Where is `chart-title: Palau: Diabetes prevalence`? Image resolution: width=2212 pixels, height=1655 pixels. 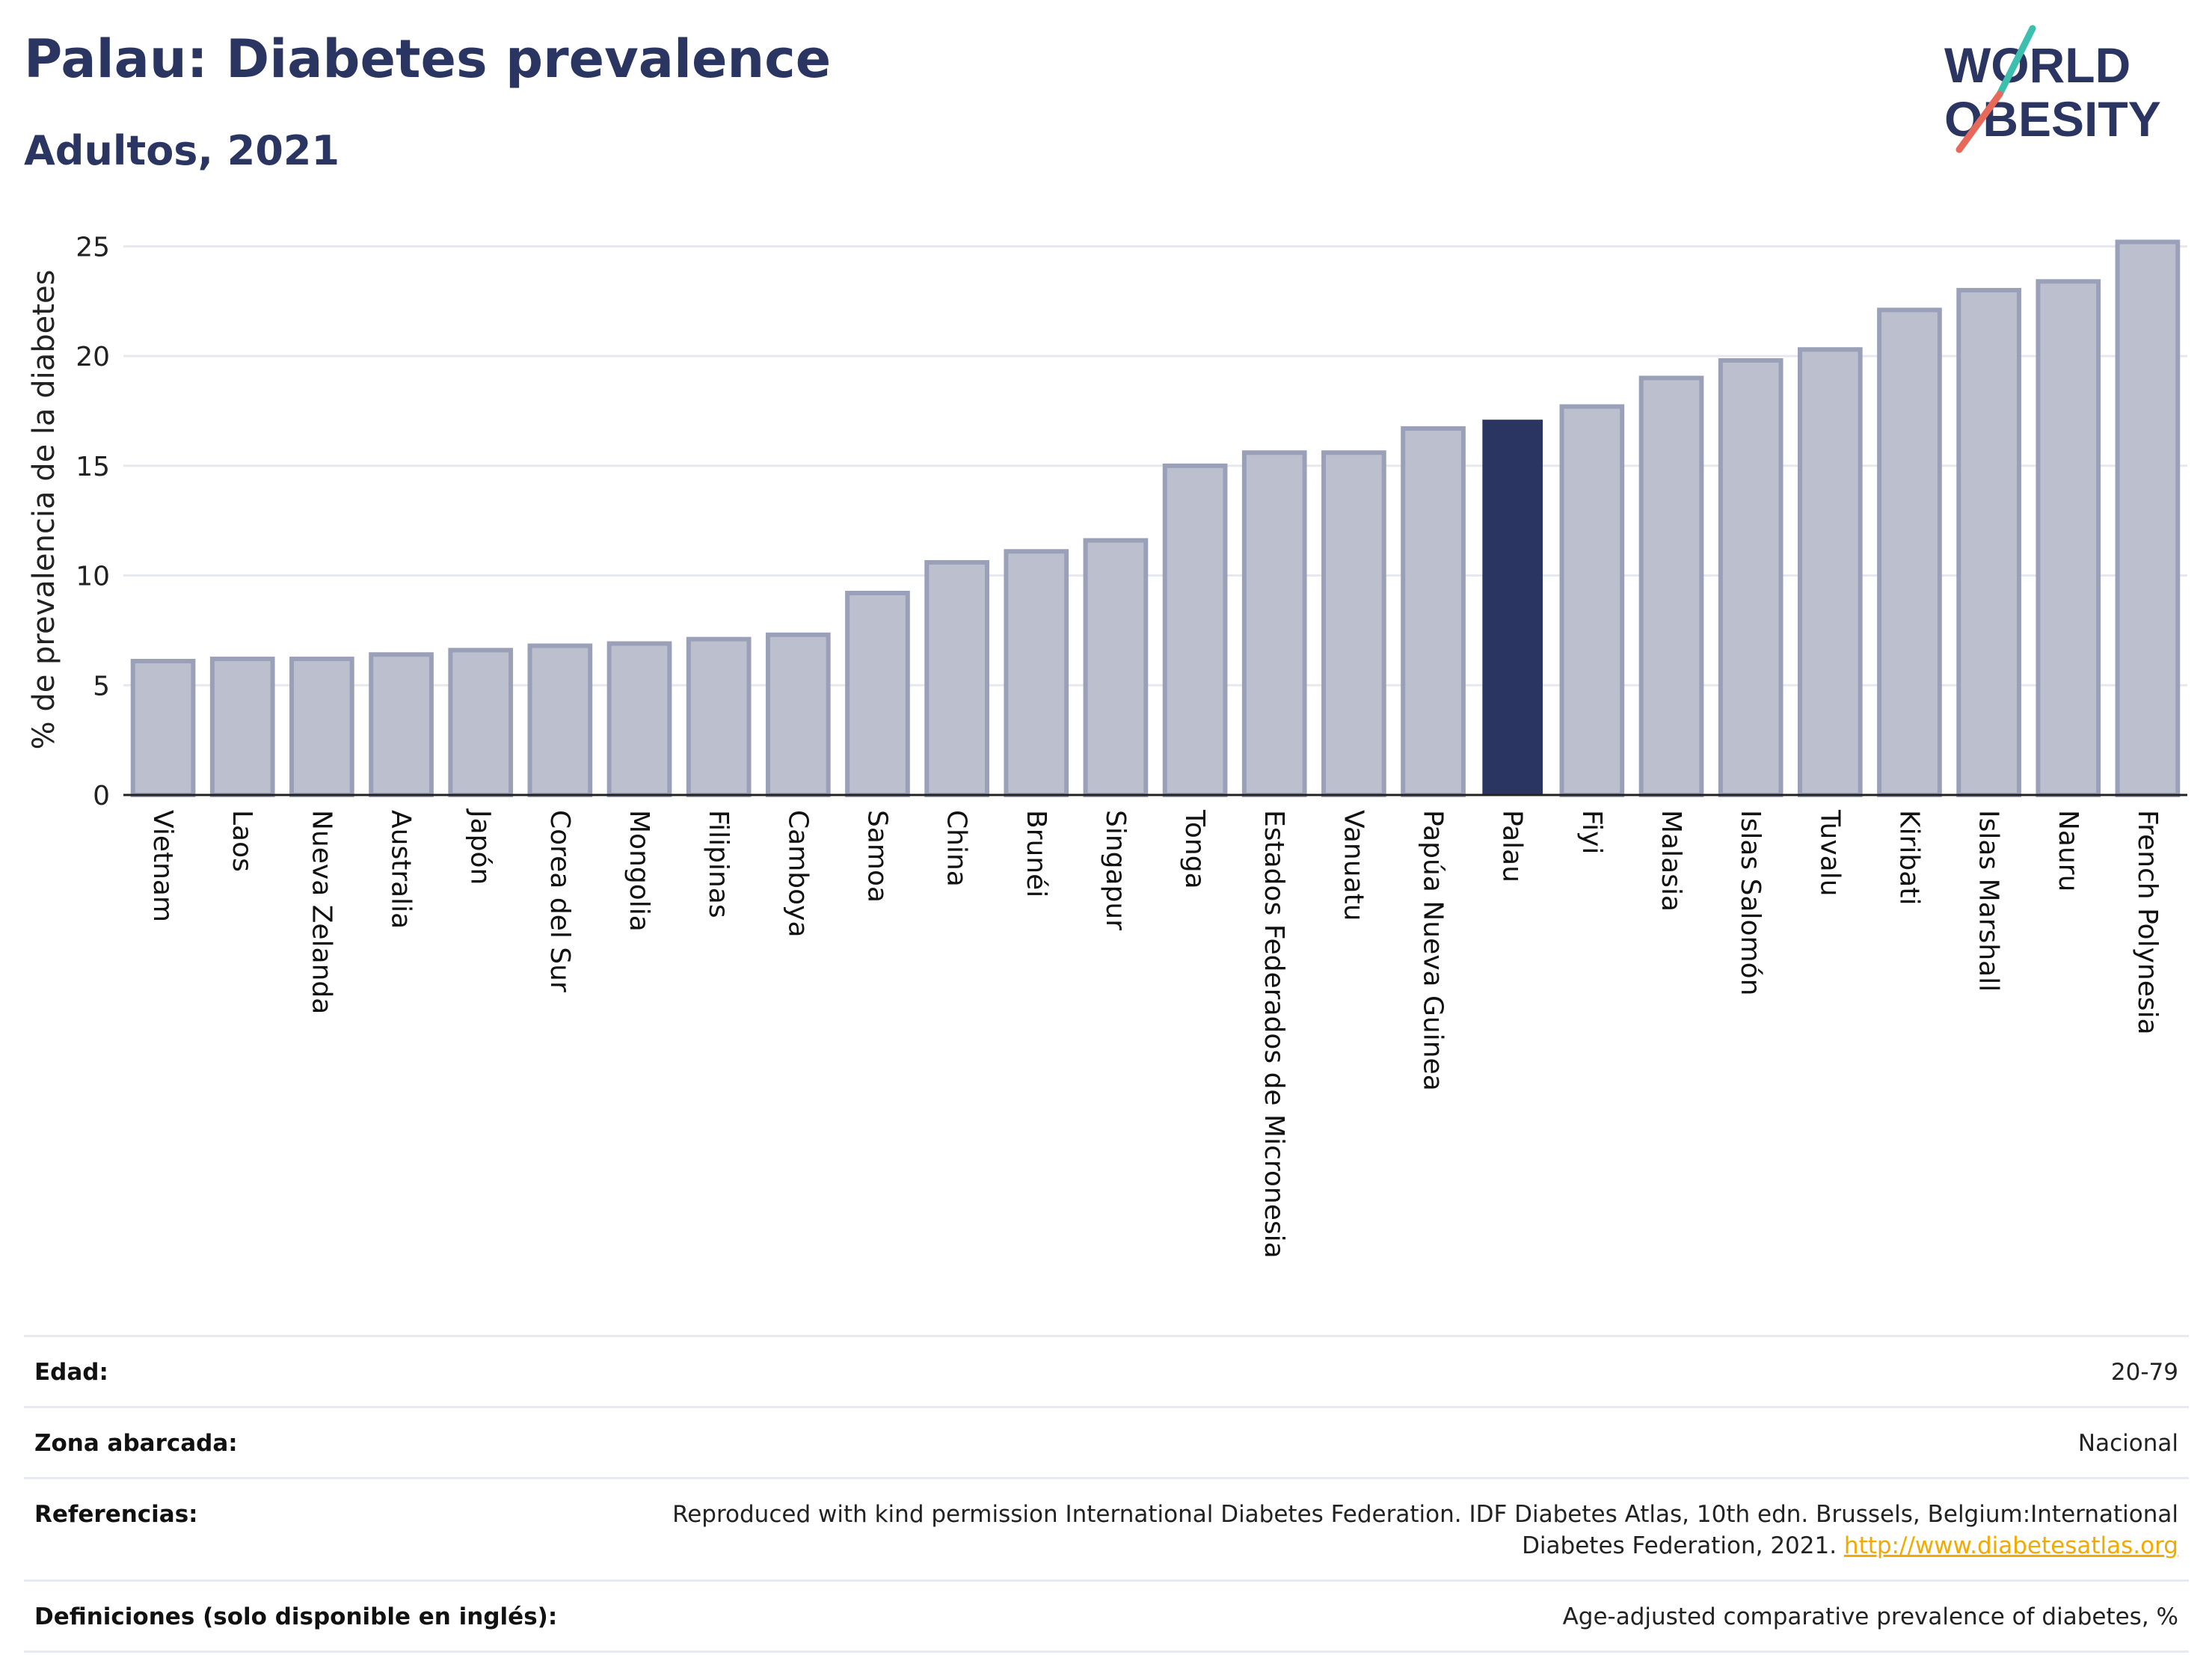
chart-title: Palau: Diabetes prevalence is located at coordinates (428, 59).